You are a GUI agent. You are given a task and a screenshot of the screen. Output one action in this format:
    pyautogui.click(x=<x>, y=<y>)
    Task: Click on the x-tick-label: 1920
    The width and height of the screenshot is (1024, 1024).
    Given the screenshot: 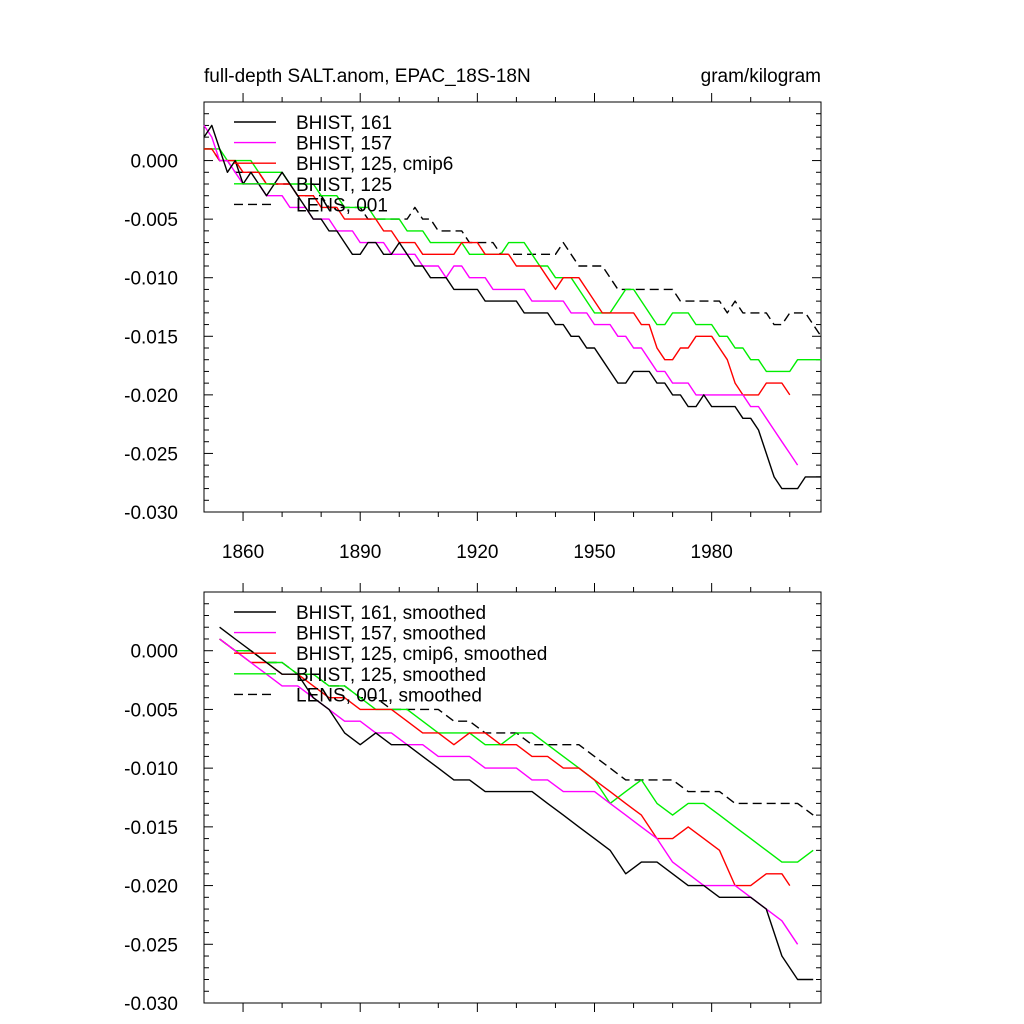 What is the action you would take?
    pyautogui.click(x=477, y=552)
    